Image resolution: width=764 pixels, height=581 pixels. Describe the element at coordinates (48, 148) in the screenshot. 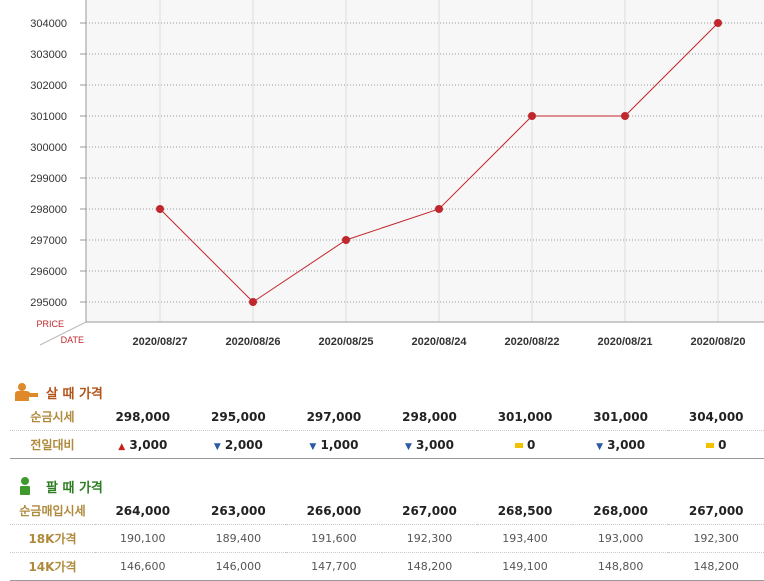

I see `y-tick-label: 300000` at that location.